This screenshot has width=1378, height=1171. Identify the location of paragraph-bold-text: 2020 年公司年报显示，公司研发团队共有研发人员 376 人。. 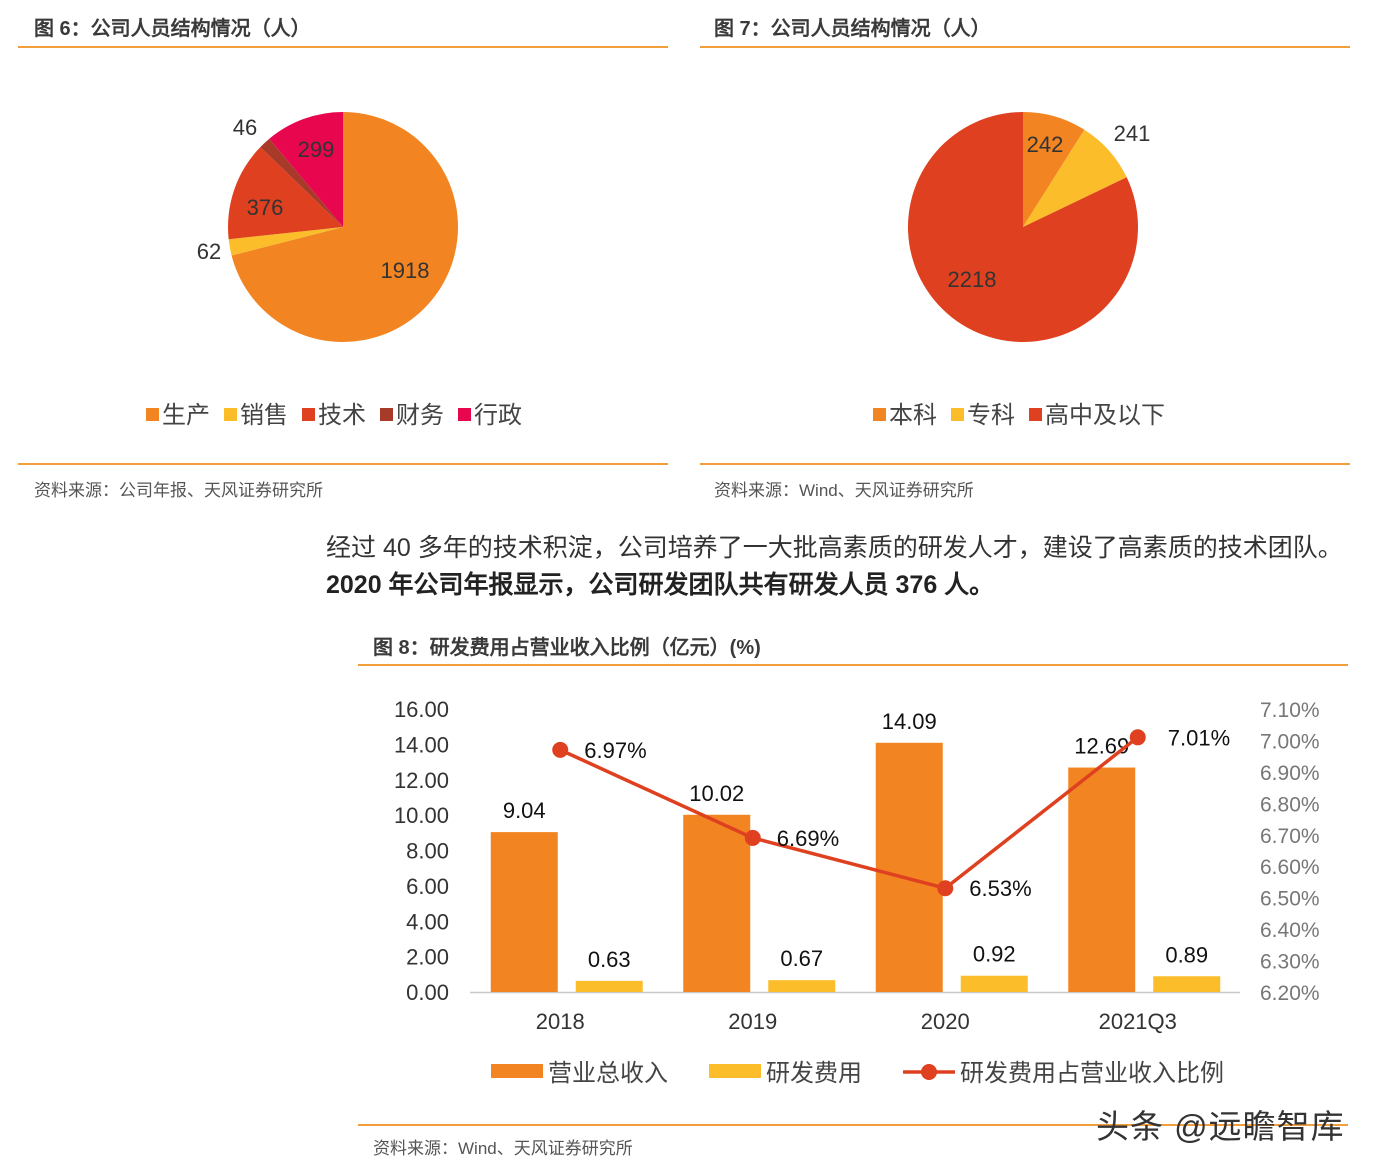
(660, 585).